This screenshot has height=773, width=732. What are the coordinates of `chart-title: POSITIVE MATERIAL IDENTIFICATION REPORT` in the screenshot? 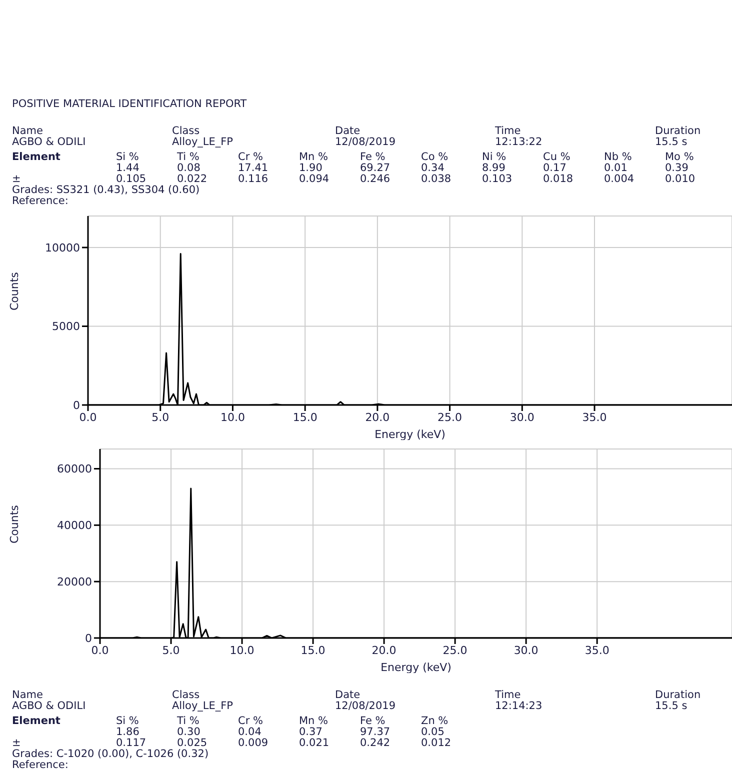 It's located at (129, 104).